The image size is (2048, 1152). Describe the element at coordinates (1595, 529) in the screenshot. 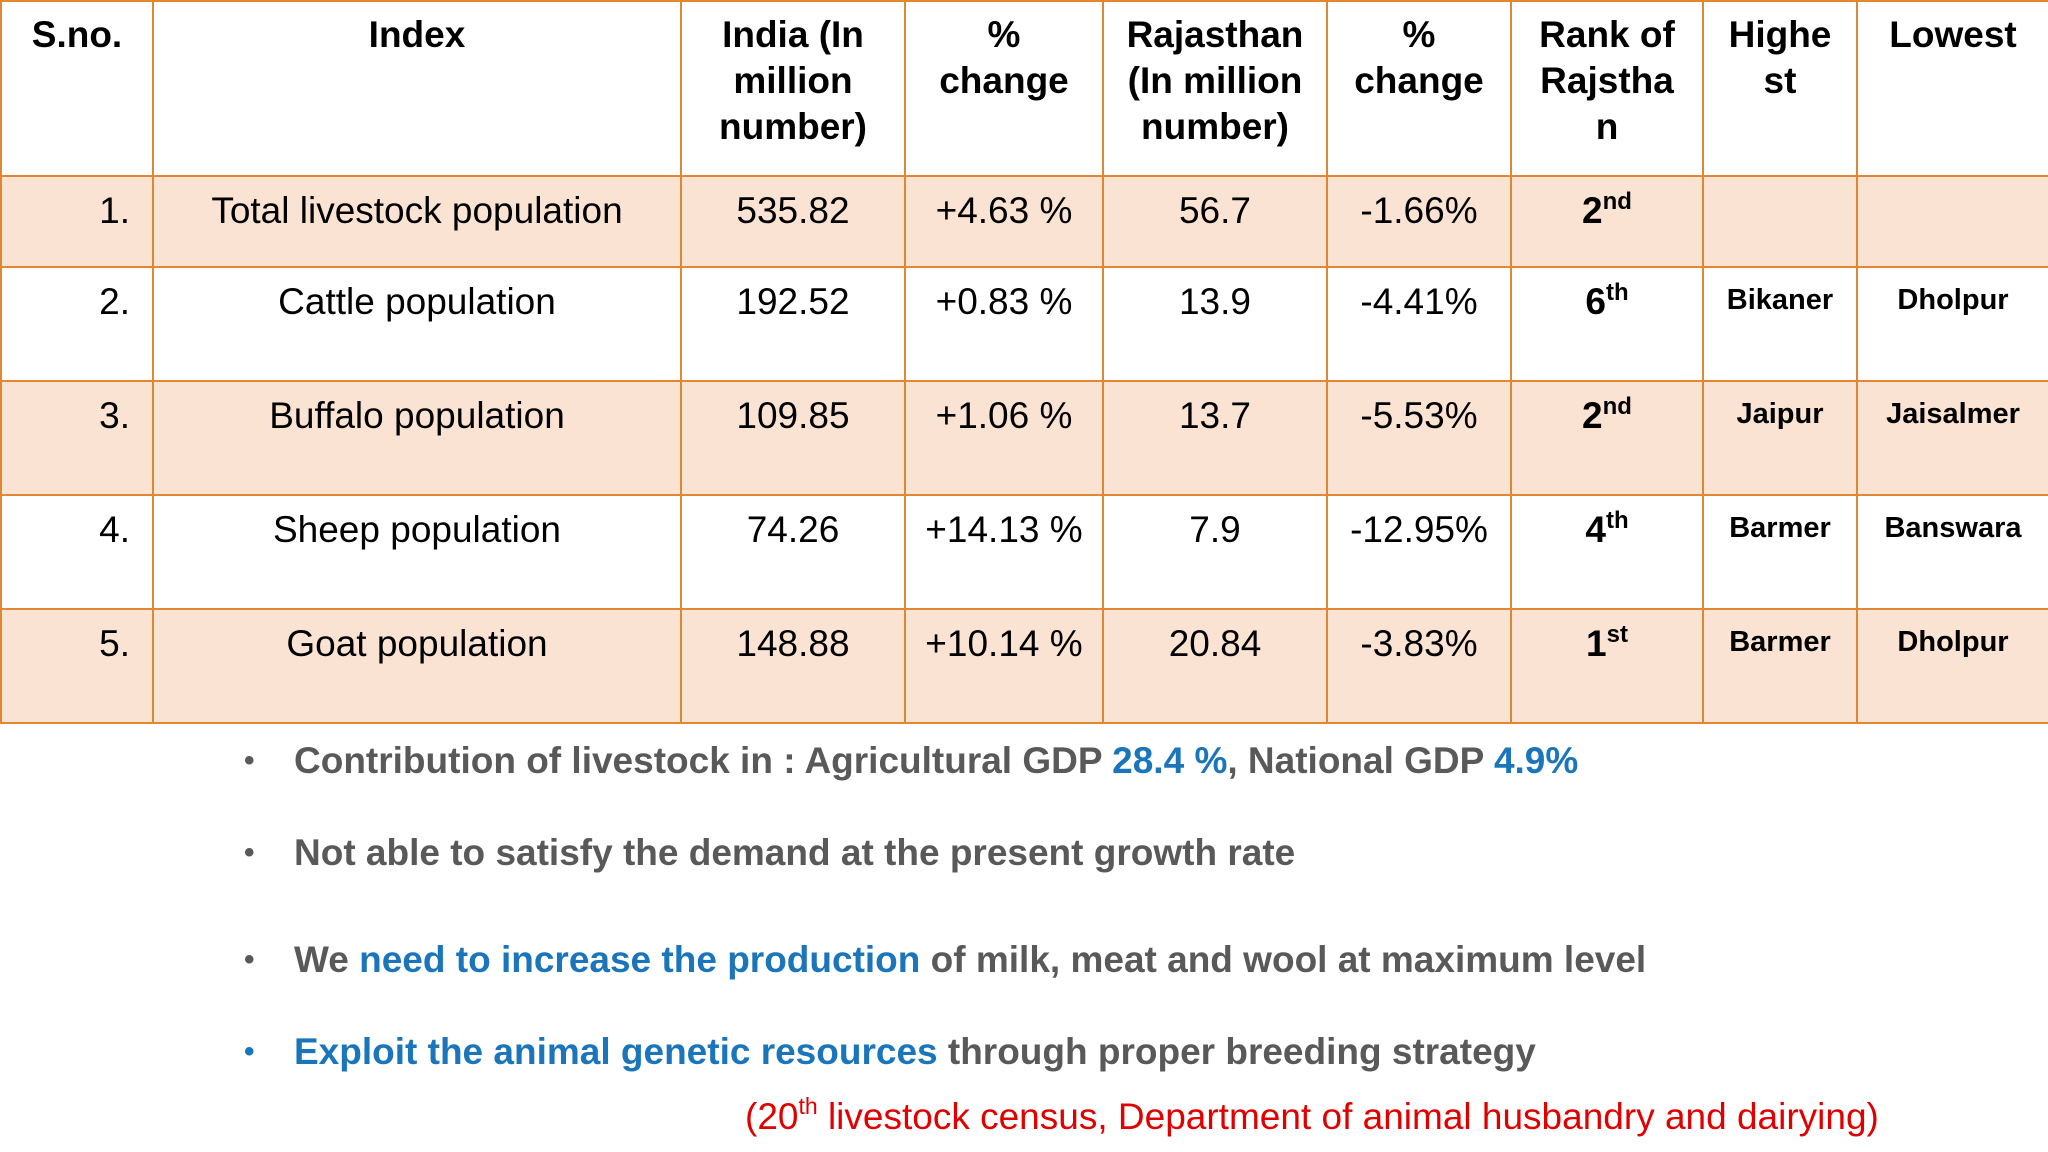

I see `rank-number: 4` at that location.